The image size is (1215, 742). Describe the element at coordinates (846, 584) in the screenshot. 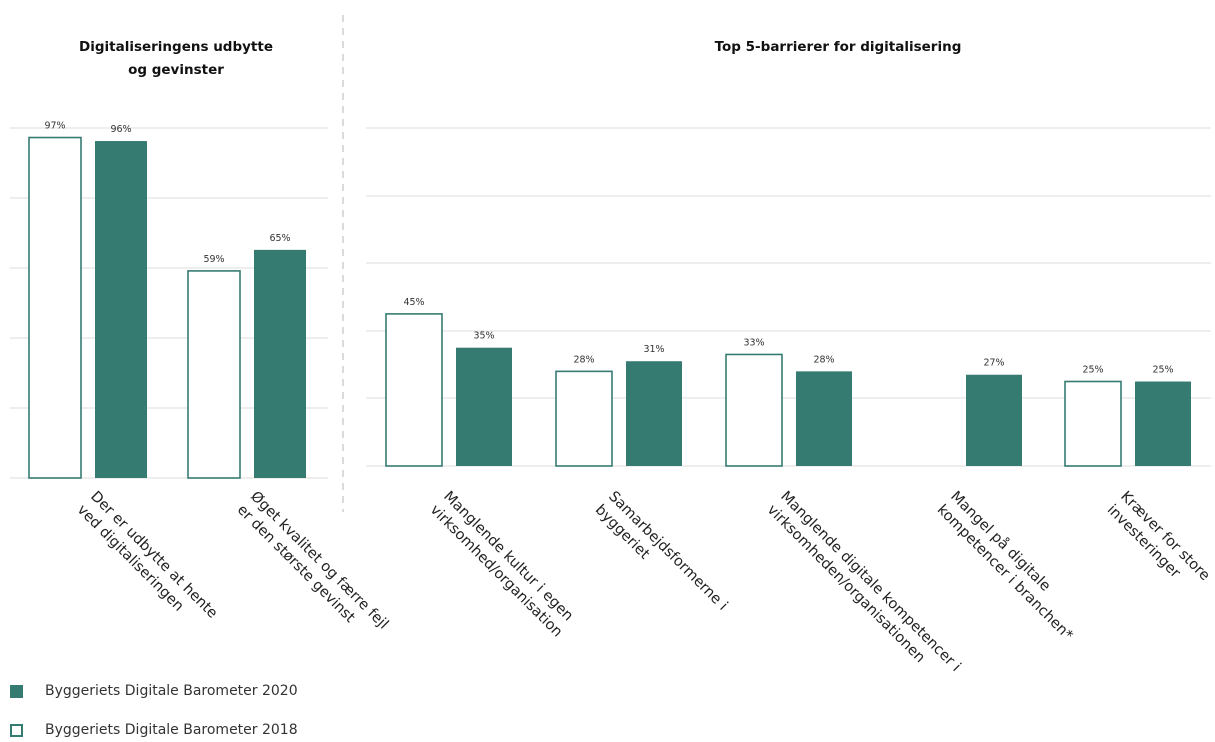

I see `category-label-line: virksomheden/organisationen` at that location.